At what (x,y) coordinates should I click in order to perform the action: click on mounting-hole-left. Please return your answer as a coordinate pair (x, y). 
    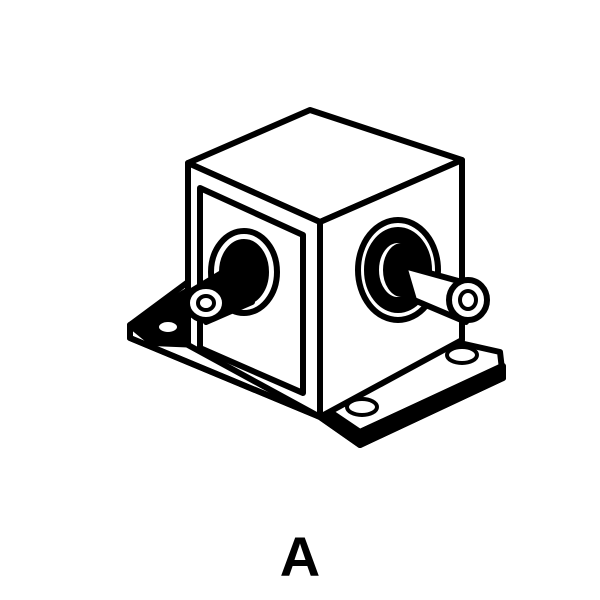
    Looking at the image, I should click on (168, 327).